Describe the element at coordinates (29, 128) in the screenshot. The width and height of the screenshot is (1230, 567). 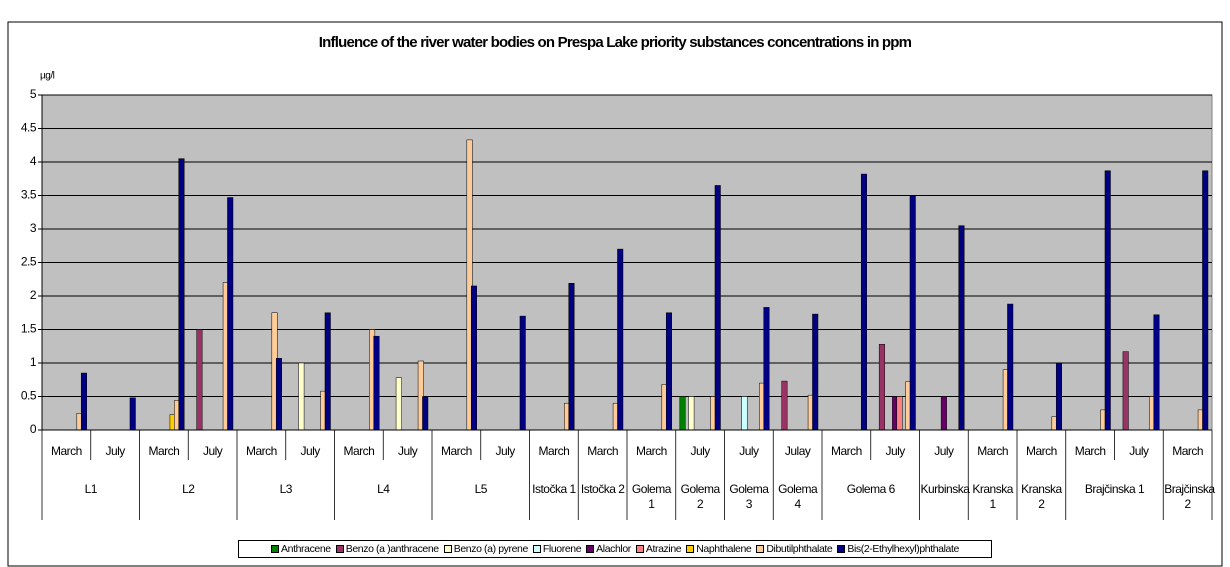
I see `y-tick-label: 4.5` at that location.